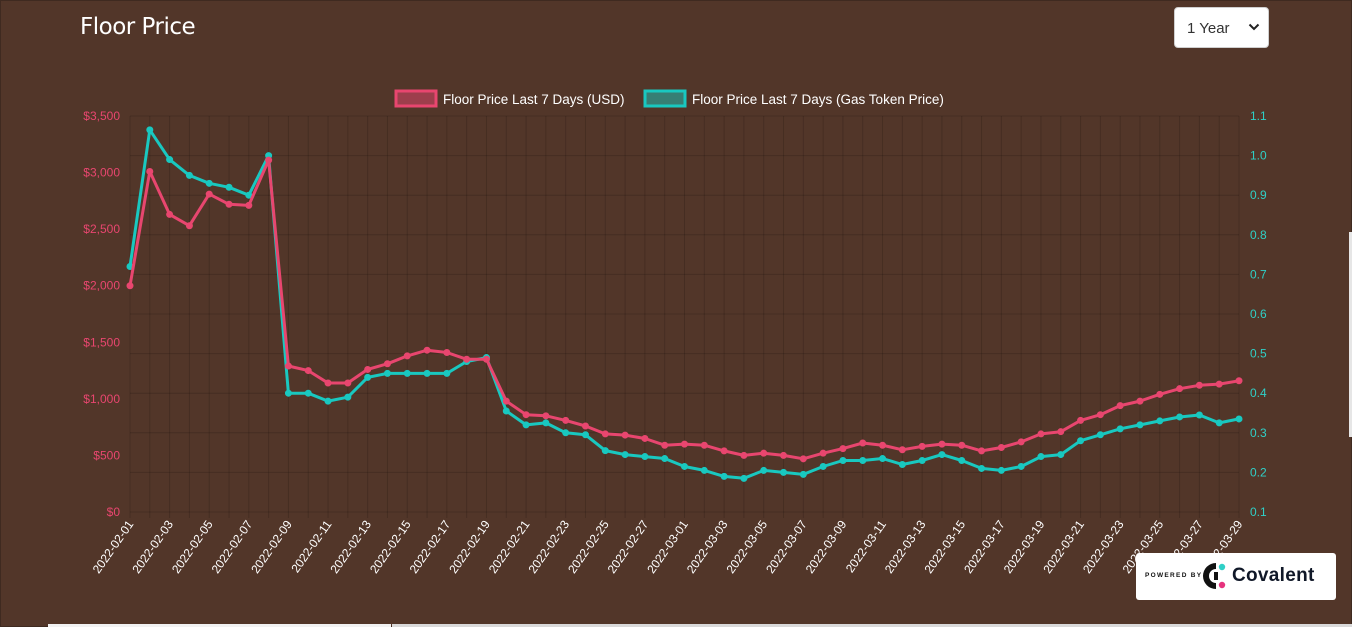 Image resolution: width=1352 pixels, height=627 pixels. I want to click on chevron-down-icon, so click(1254, 27).